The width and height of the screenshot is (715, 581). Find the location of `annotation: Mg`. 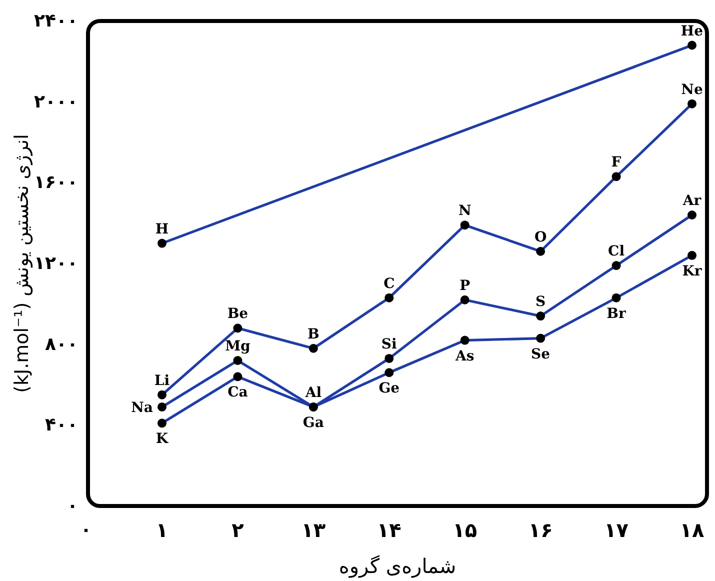

annotation: Mg is located at coordinates (238, 346).